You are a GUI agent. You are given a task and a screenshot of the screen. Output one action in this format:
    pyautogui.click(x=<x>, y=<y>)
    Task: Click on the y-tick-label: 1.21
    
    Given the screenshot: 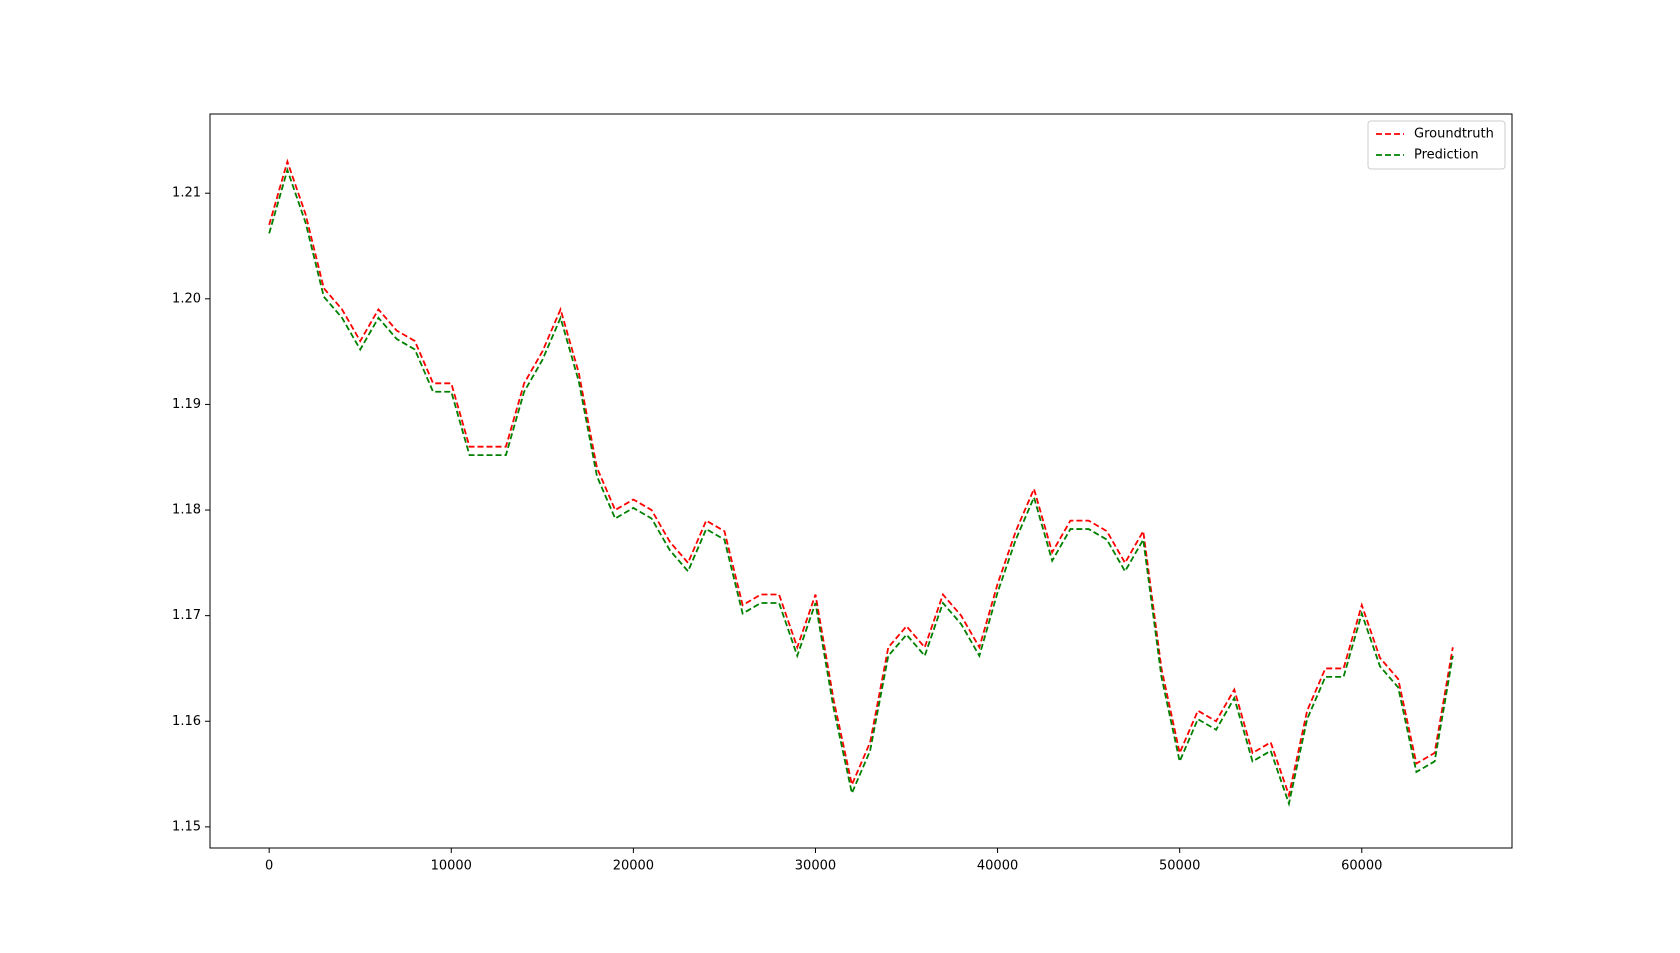 What is the action you would take?
    pyautogui.click(x=186, y=193)
    